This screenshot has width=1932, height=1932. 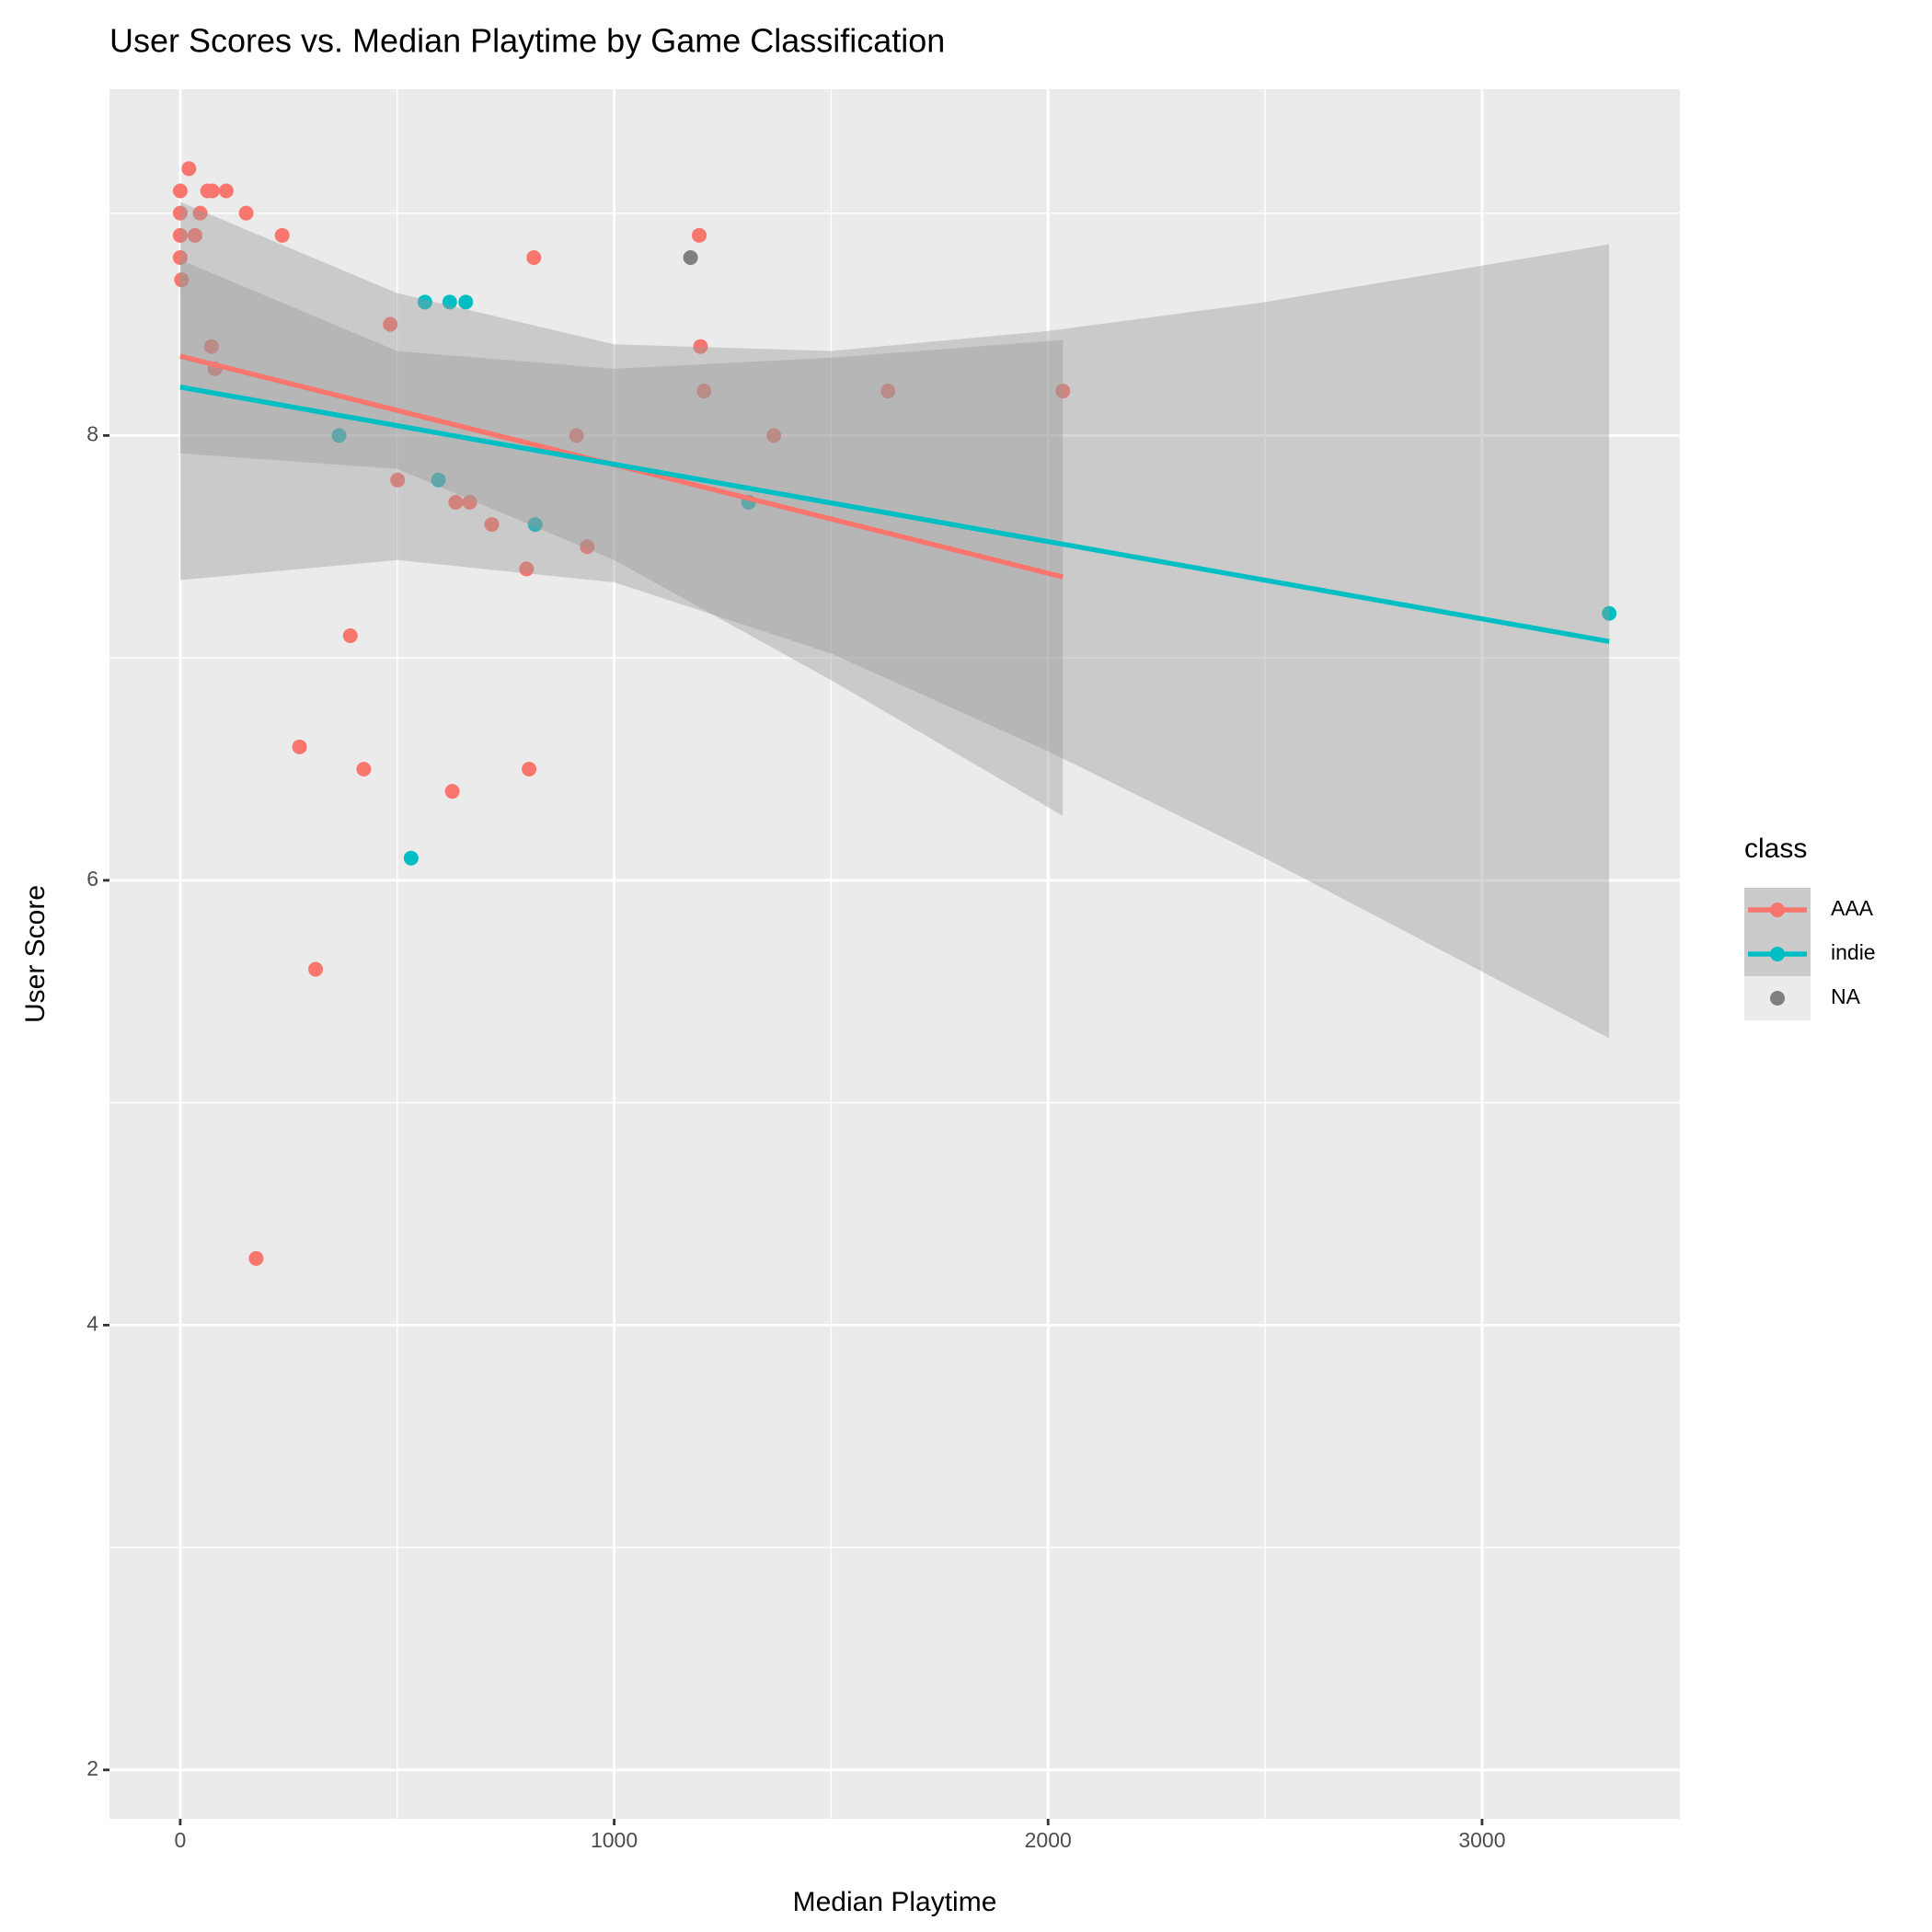 I want to click on legend-label: NA, so click(x=1846, y=996).